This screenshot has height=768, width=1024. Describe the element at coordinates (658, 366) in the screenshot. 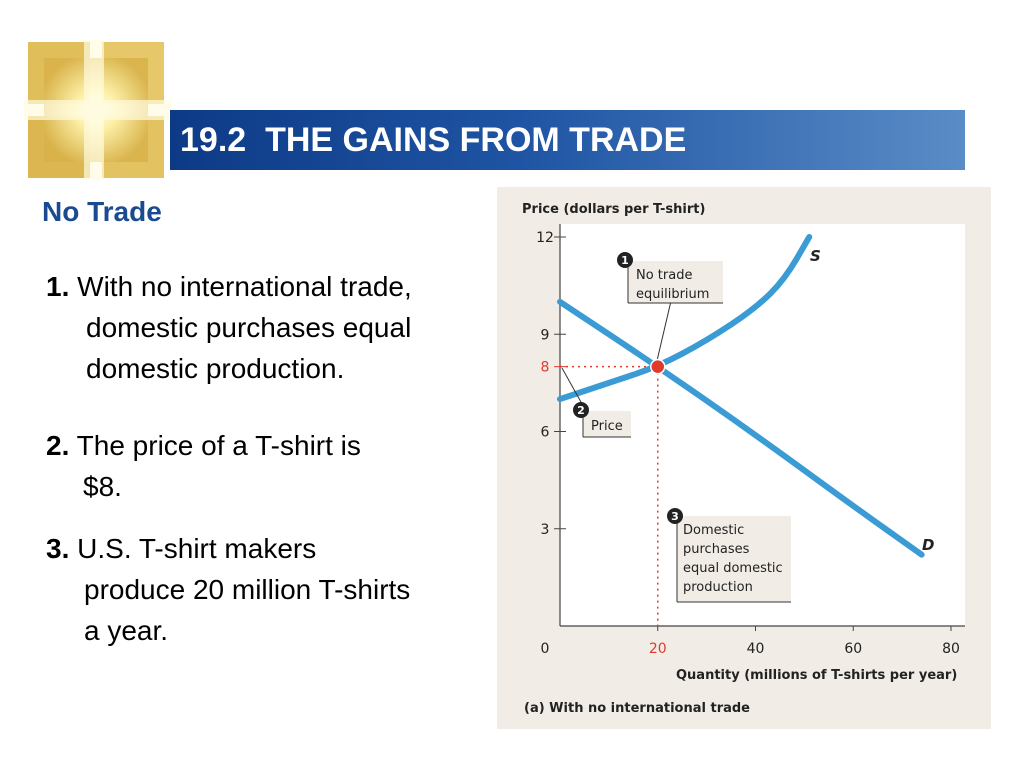

I see `equilibrium-point` at that location.